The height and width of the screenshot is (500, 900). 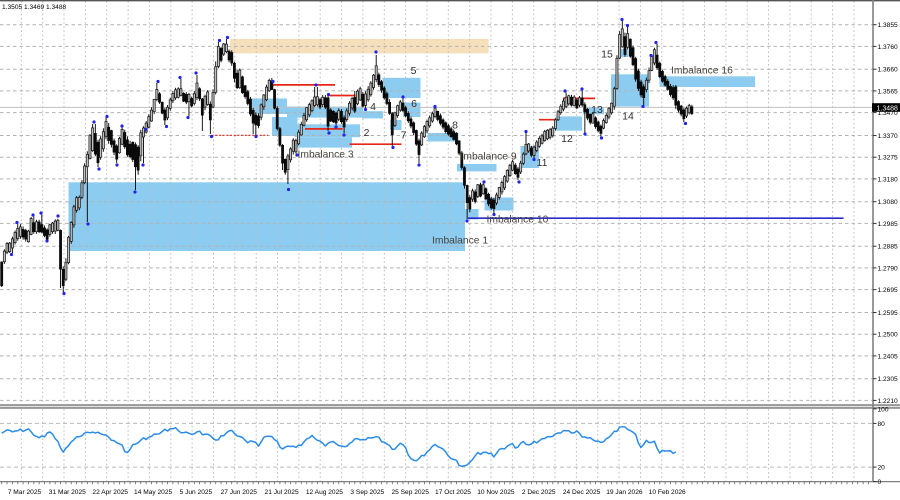 I want to click on svg-text: 100, so click(x=883, y=409).